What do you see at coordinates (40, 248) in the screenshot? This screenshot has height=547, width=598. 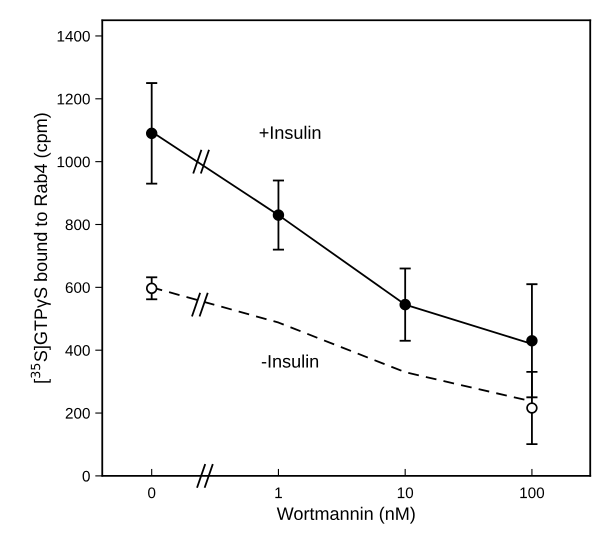 I see `y-axis-title: [$^{35}$S]GTPγS bound to Rab4 (cpm)` at bounding box center [40, 248].